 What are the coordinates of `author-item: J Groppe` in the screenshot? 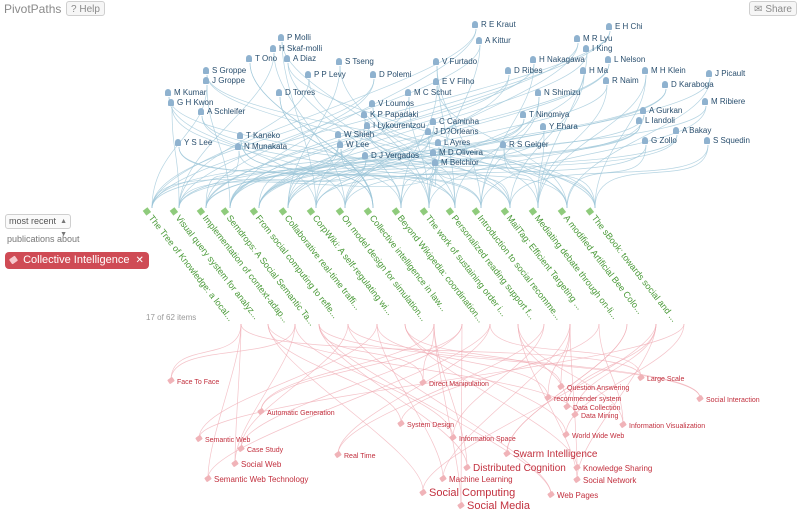 It's located at (224, 80).